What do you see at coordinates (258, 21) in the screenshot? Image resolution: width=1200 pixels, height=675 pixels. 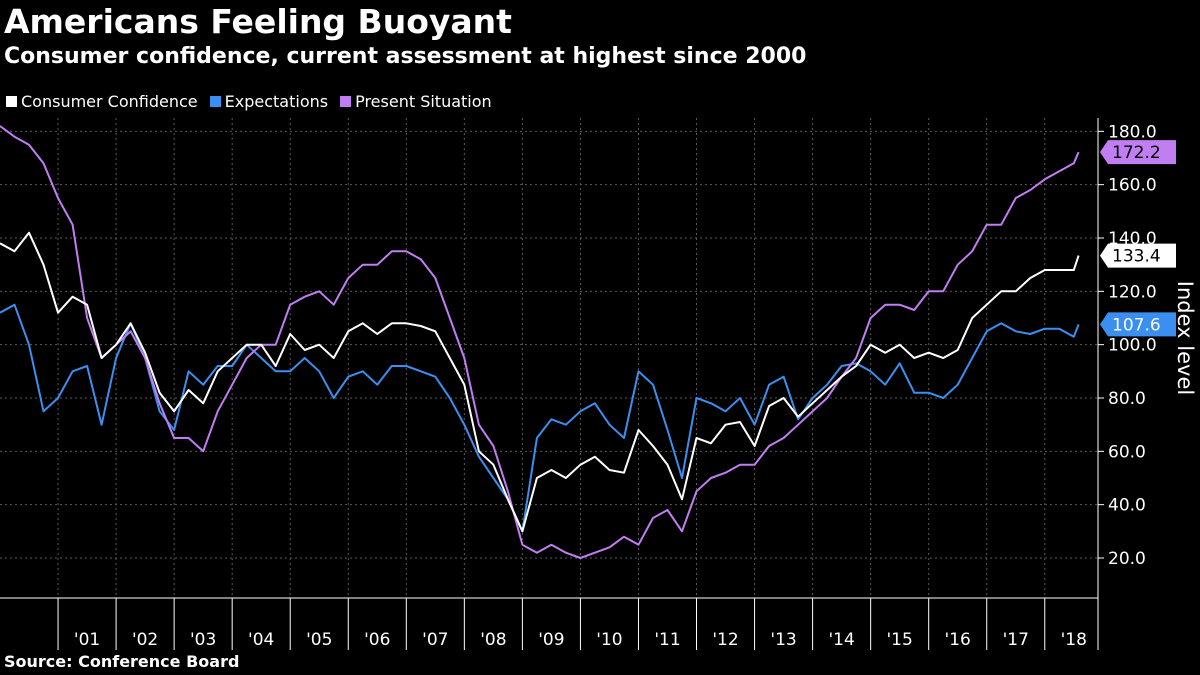 I see `chart-title: Americans Feeling Buoyant` at bounding box center [258, 21].